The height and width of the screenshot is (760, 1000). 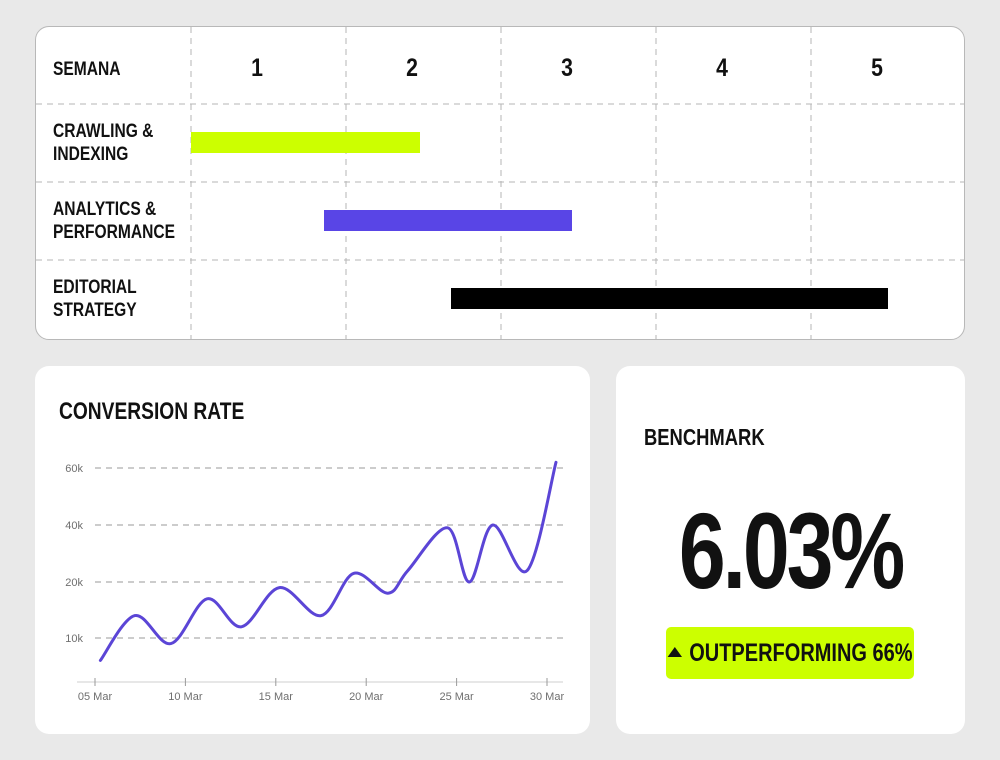 I want to click on task-label: ANALYTICS & PERFORMANCE, so click(x=114, y=221).